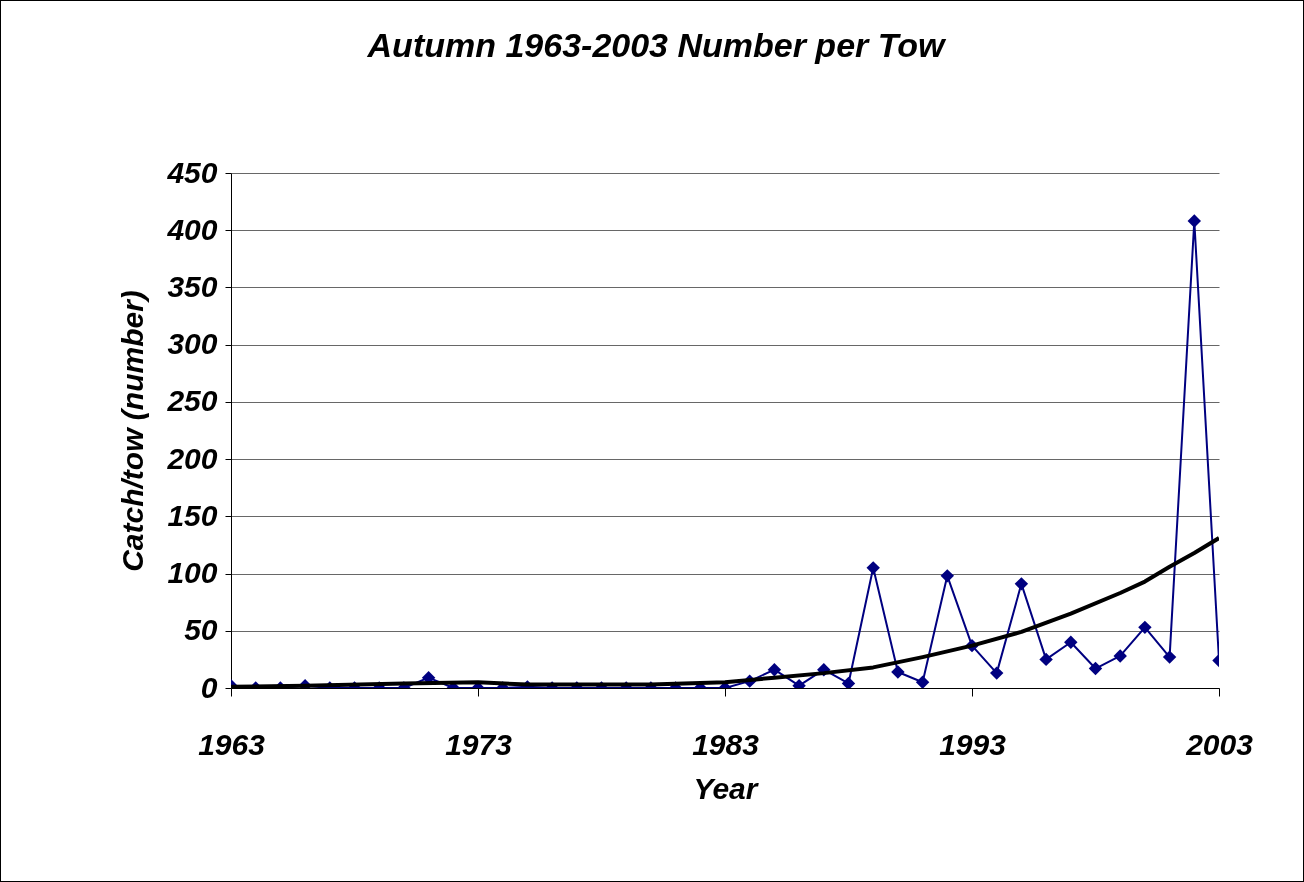 The image size is (1304, 882). Describe the element at coordinates (726, 788) in the screenshot. I see `x-axis-title: Year` at that location.